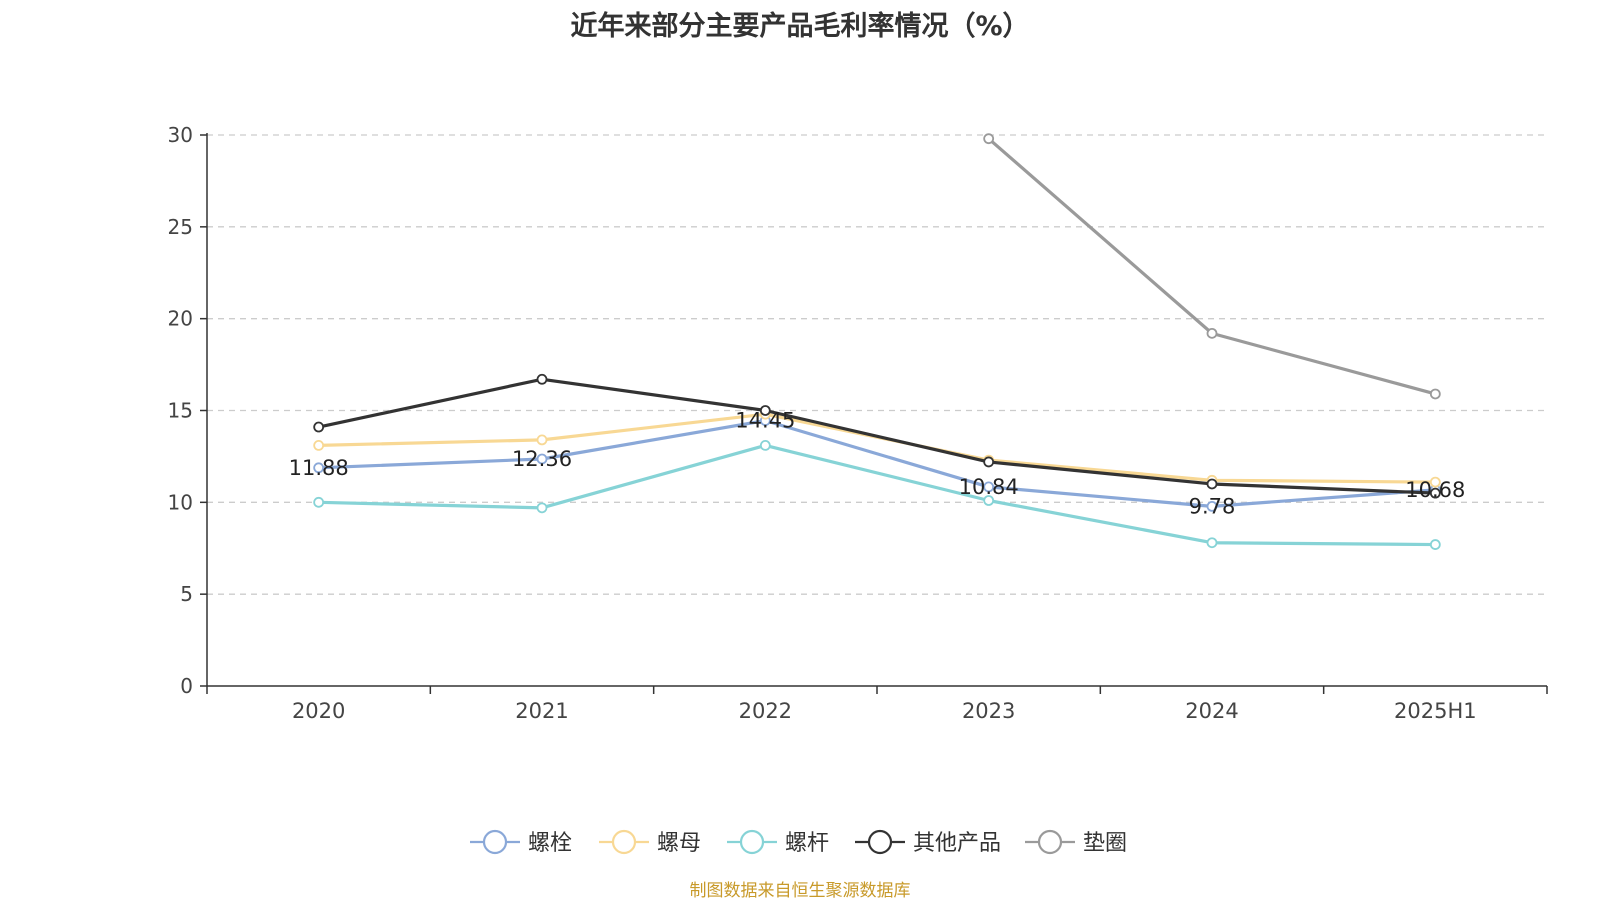 The height and width of the screenshot is (901, 1600). I want to click on legend-label: 其他产品, so click(957, 843).